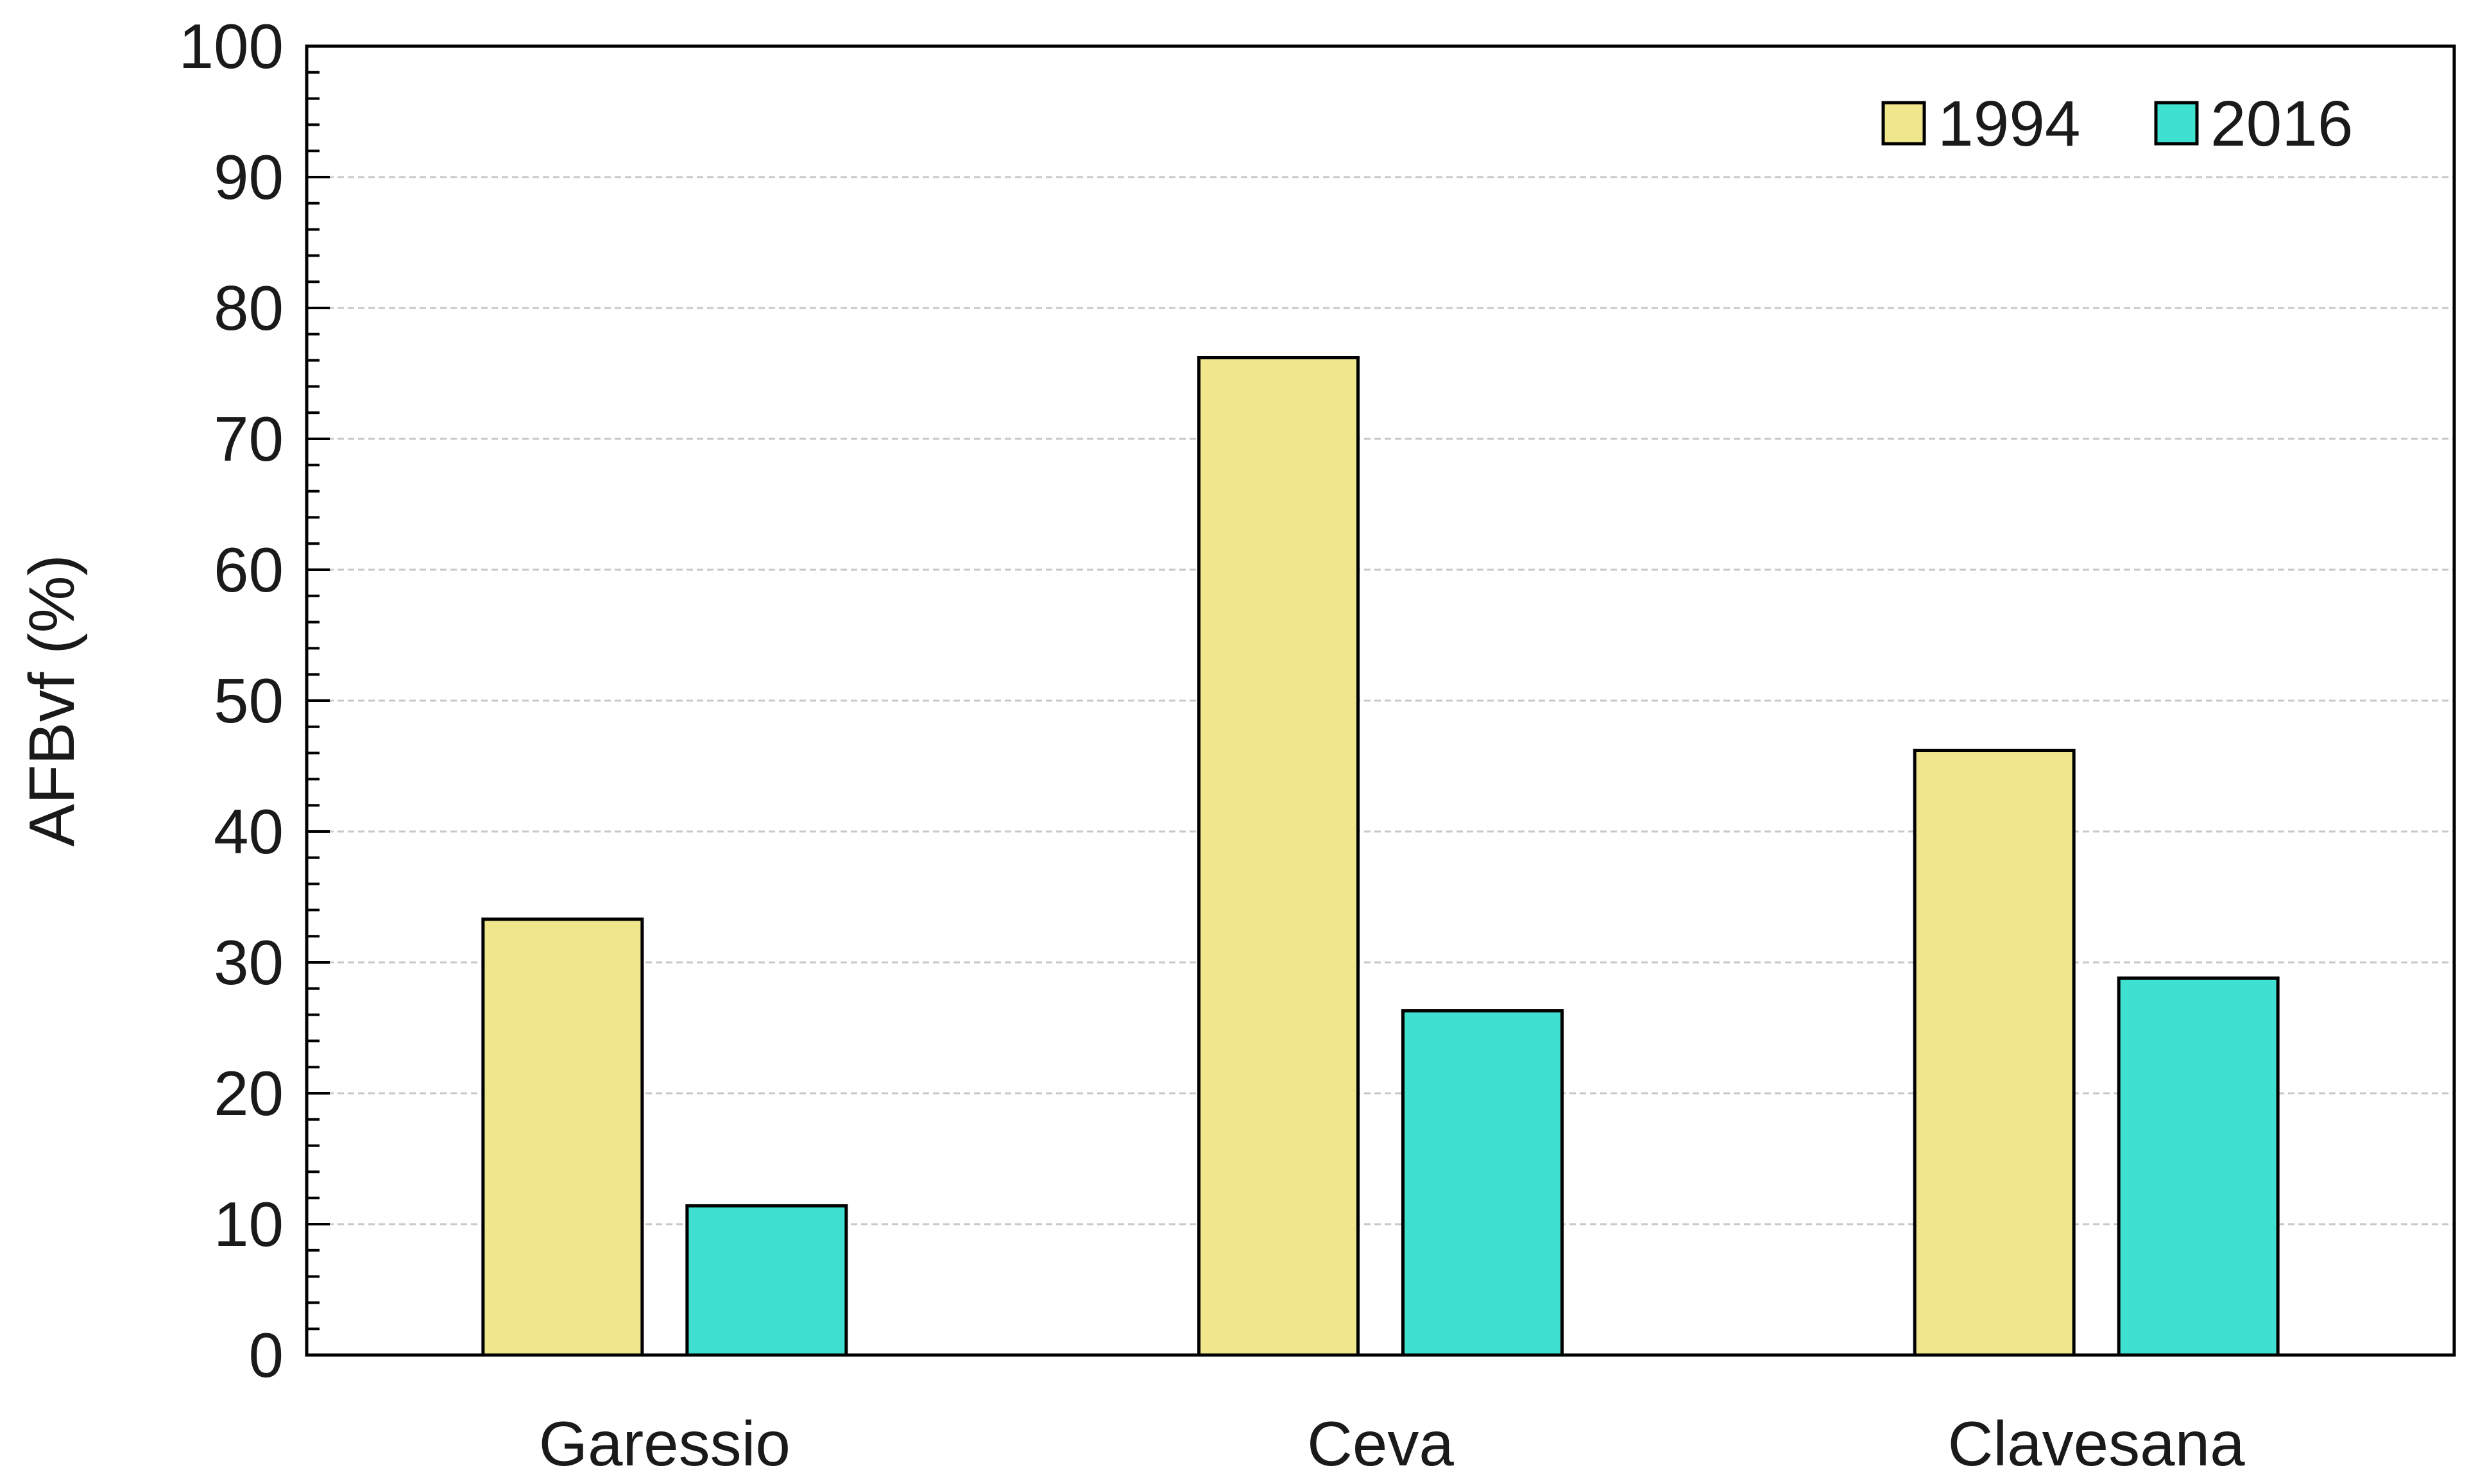 The width and height of the screenshot is (2469, 1484). Describe the element at coordinates (1482, 1183) in the screenshot. I see `bar-2016-ceva` at that location.